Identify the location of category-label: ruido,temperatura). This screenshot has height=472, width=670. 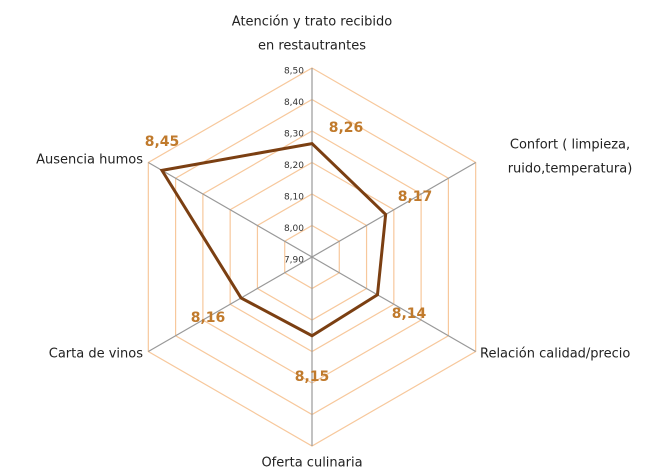
(570, 169).